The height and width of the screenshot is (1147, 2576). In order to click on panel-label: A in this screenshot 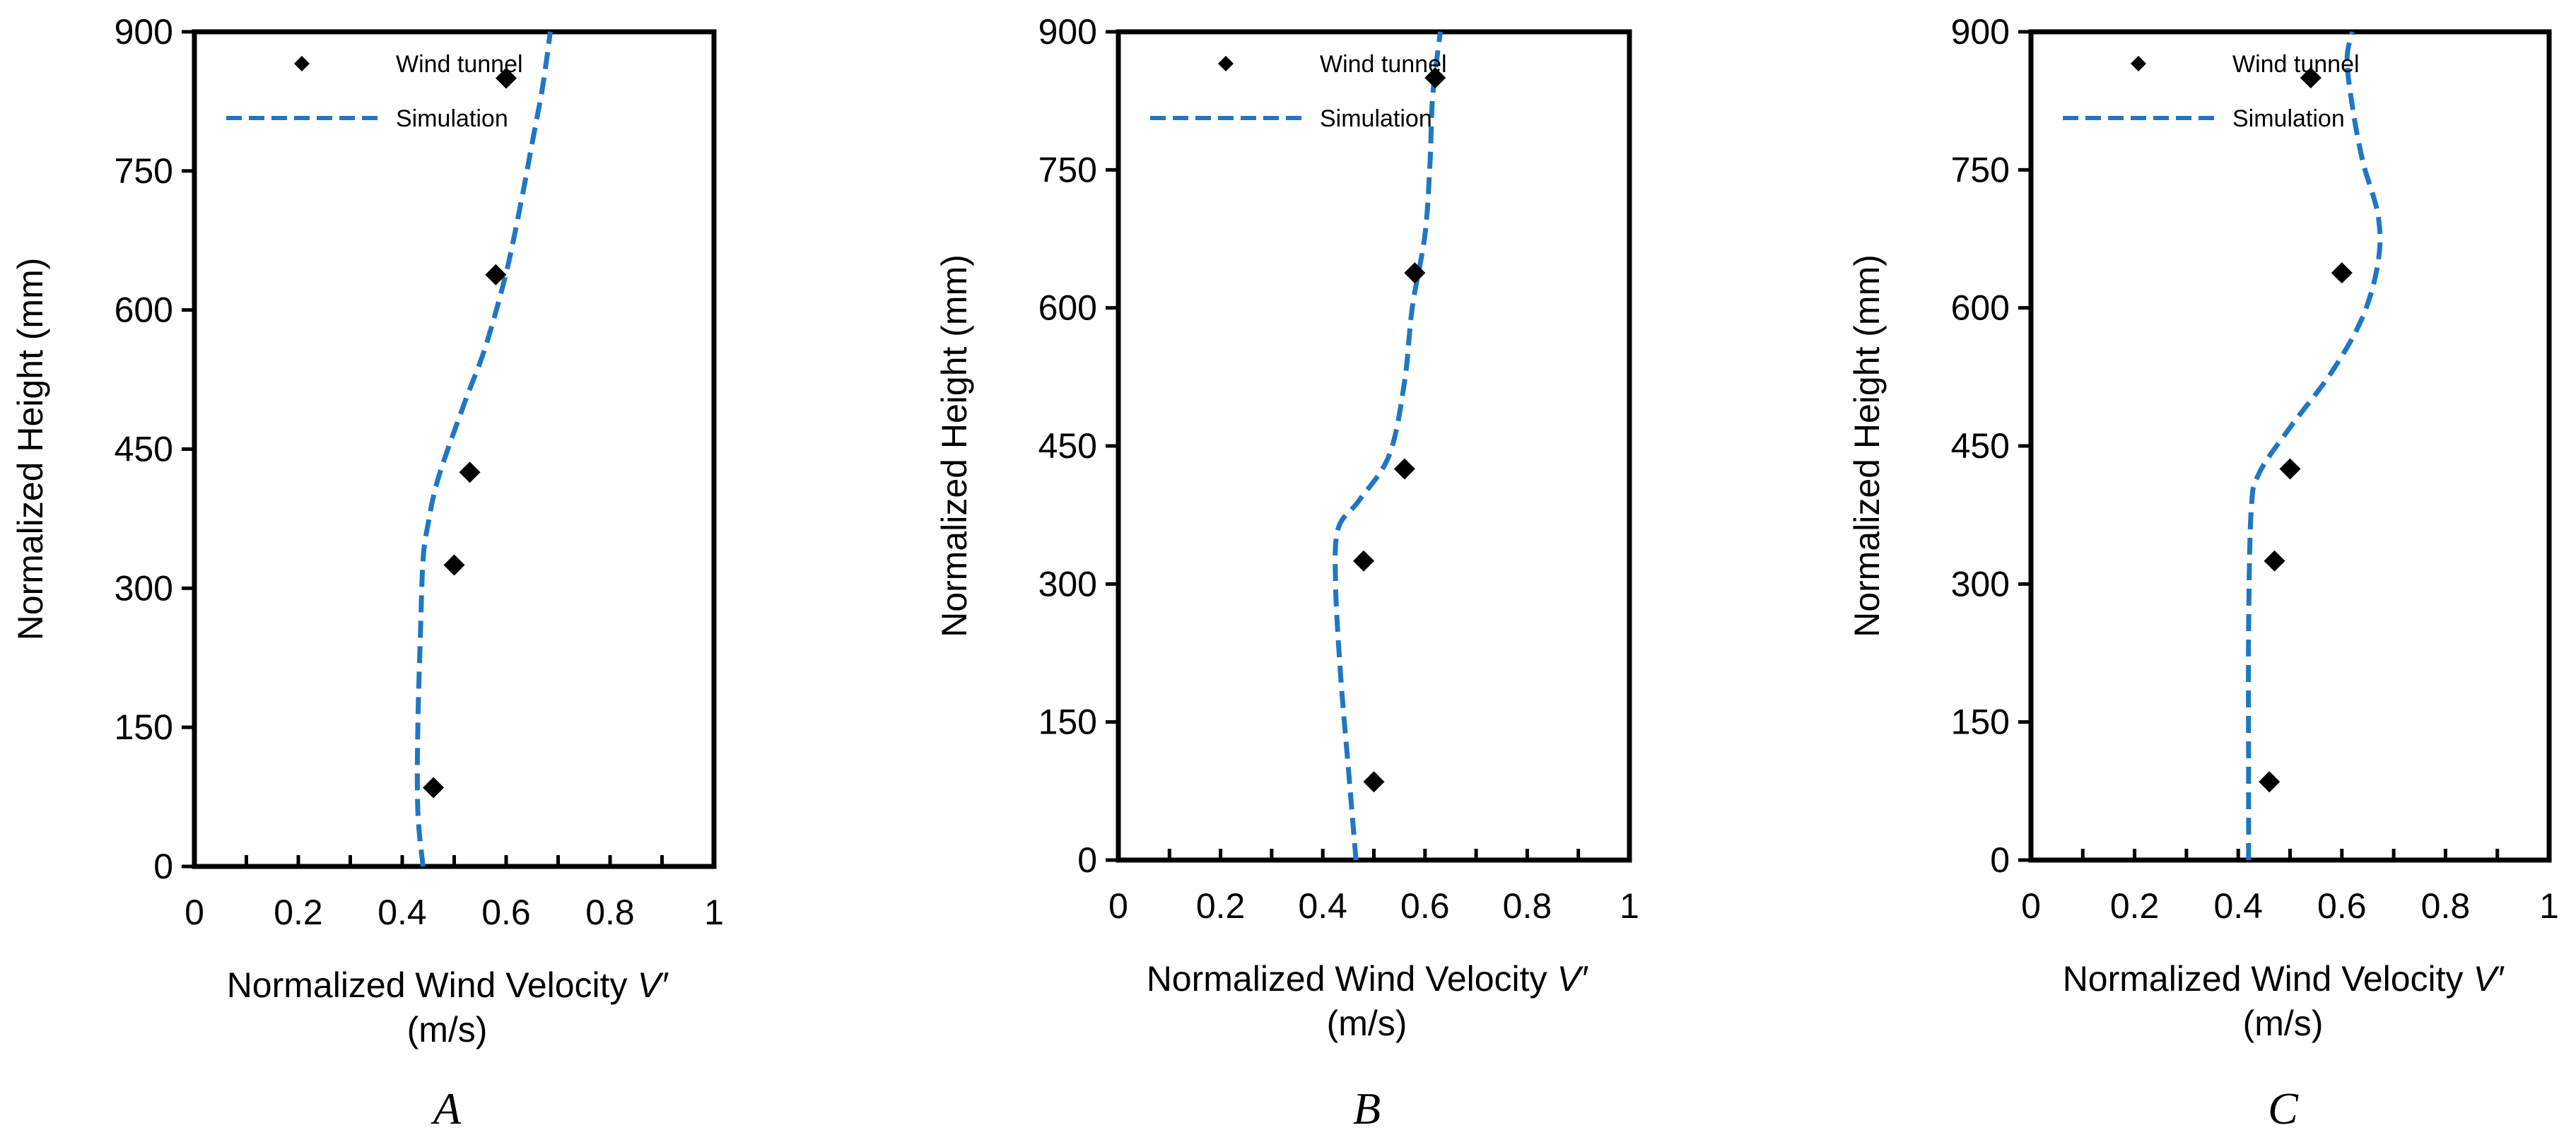, I will do `click(446, 1108)`.